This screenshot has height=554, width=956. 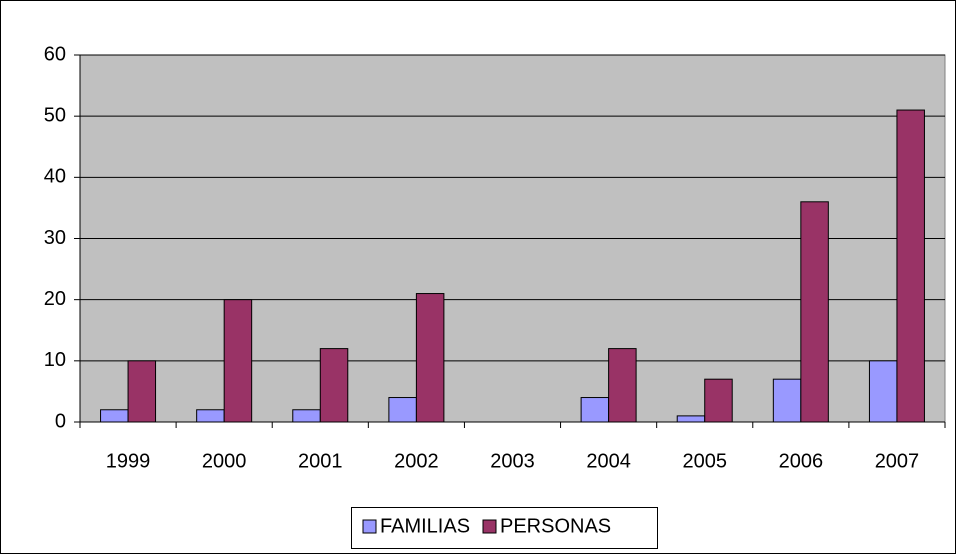 I want to click on y-tick-label: 50, so click(x=55, y=115).